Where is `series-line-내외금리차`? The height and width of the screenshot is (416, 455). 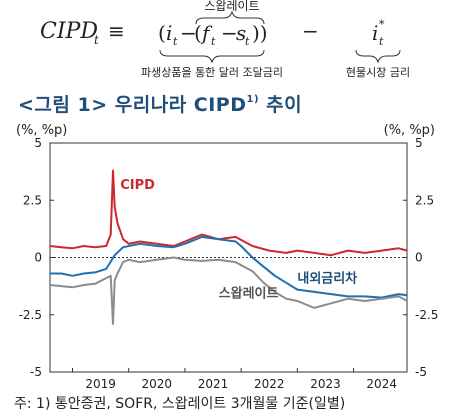
series-line-내외금리차 is located at coordinates (229, 267).